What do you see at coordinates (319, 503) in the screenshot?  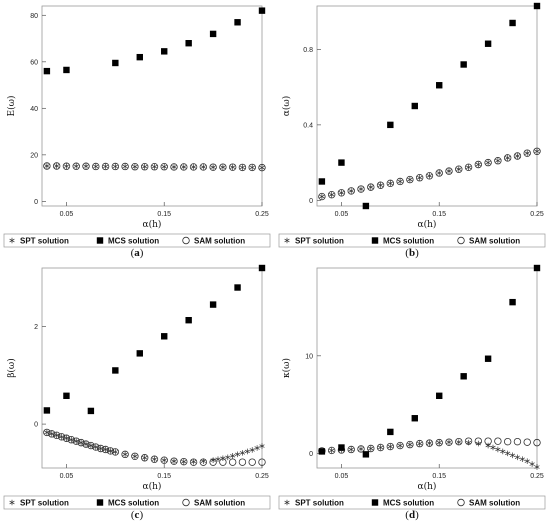 I see `legend-spt-label: SPT solution` at bounding box center [319, 503].